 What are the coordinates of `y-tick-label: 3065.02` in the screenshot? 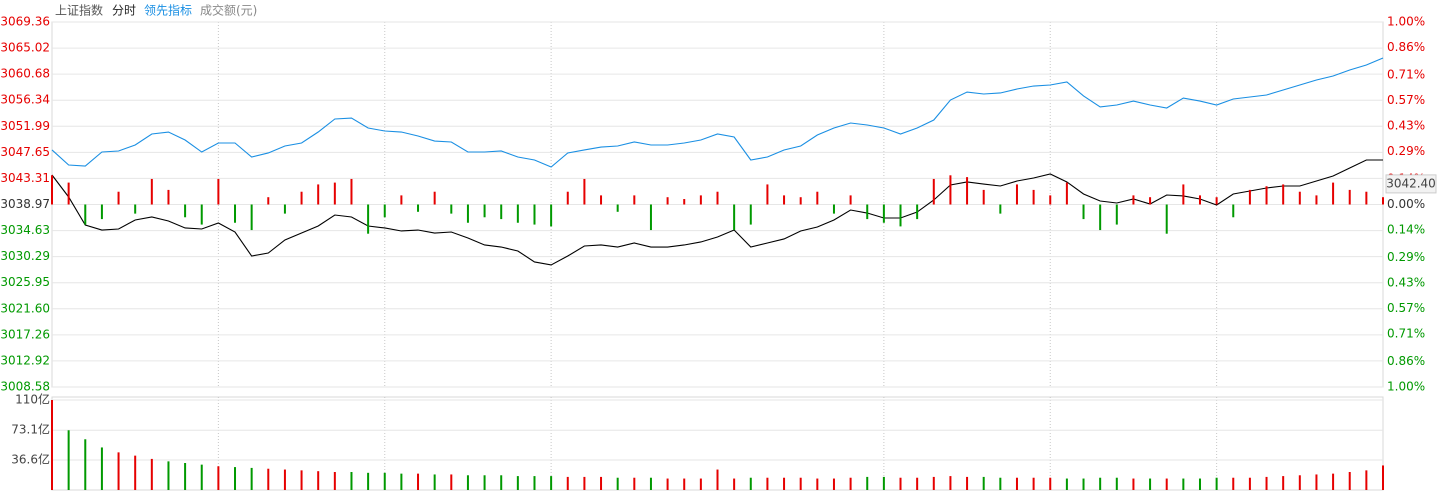 It's located at (25, 48).